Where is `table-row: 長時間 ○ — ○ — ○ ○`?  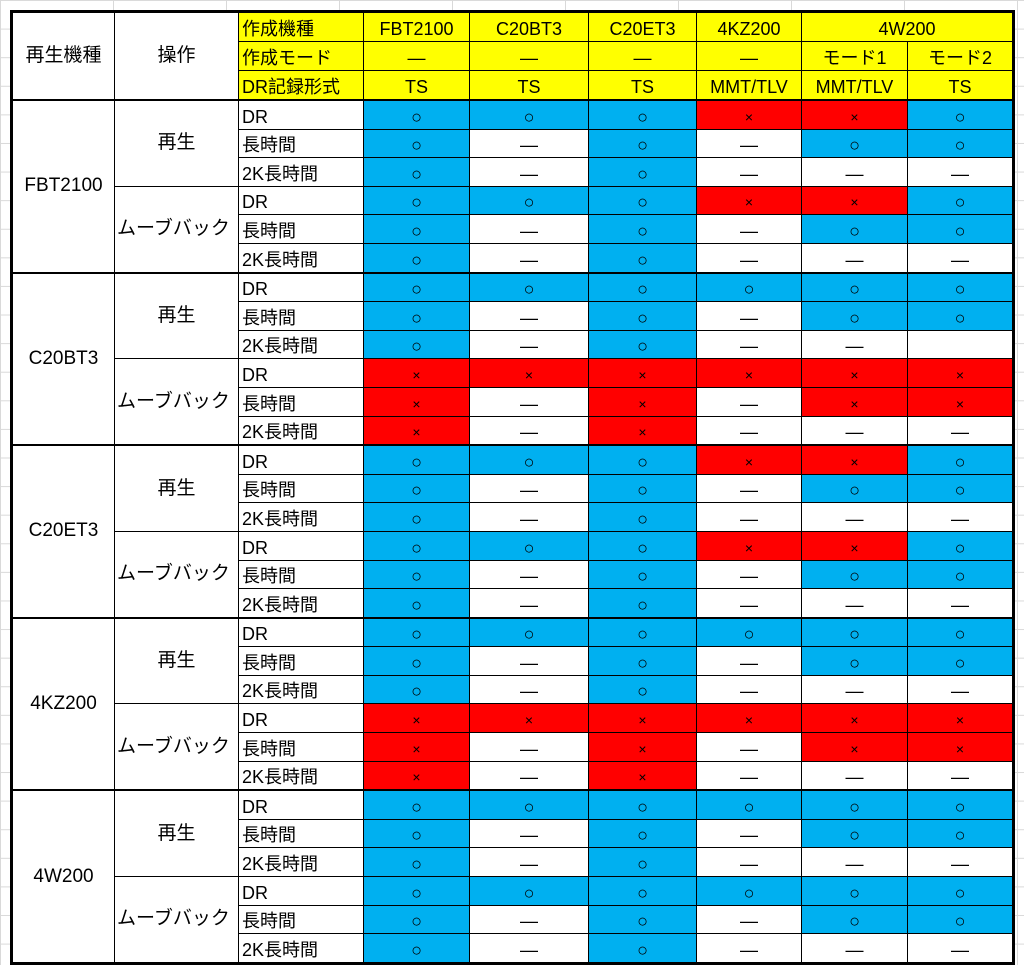 table-row: 長時間 ○ — ○ — ○ ○ is located at coordinates (513, 661).